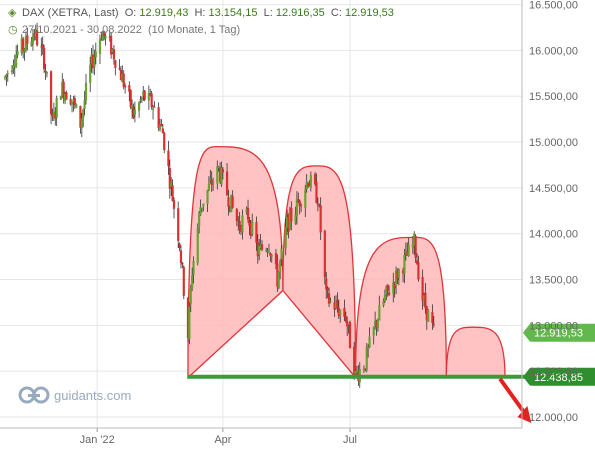  I want to click on price-badge-label: 12.919,53, so click(558, 334).